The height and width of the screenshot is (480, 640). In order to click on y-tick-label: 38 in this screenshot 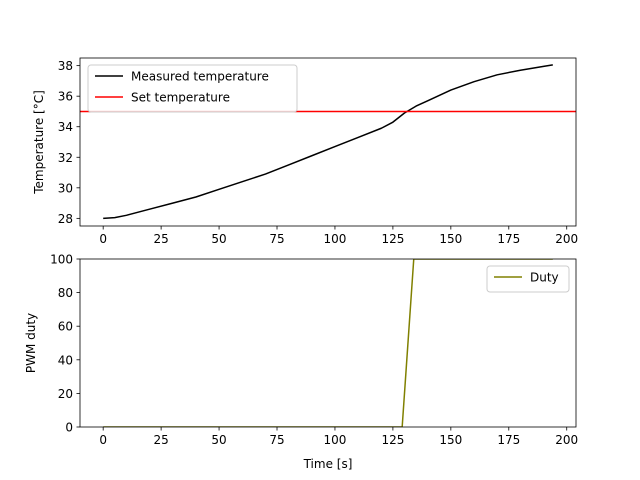, I will do `click(65, 66)`.